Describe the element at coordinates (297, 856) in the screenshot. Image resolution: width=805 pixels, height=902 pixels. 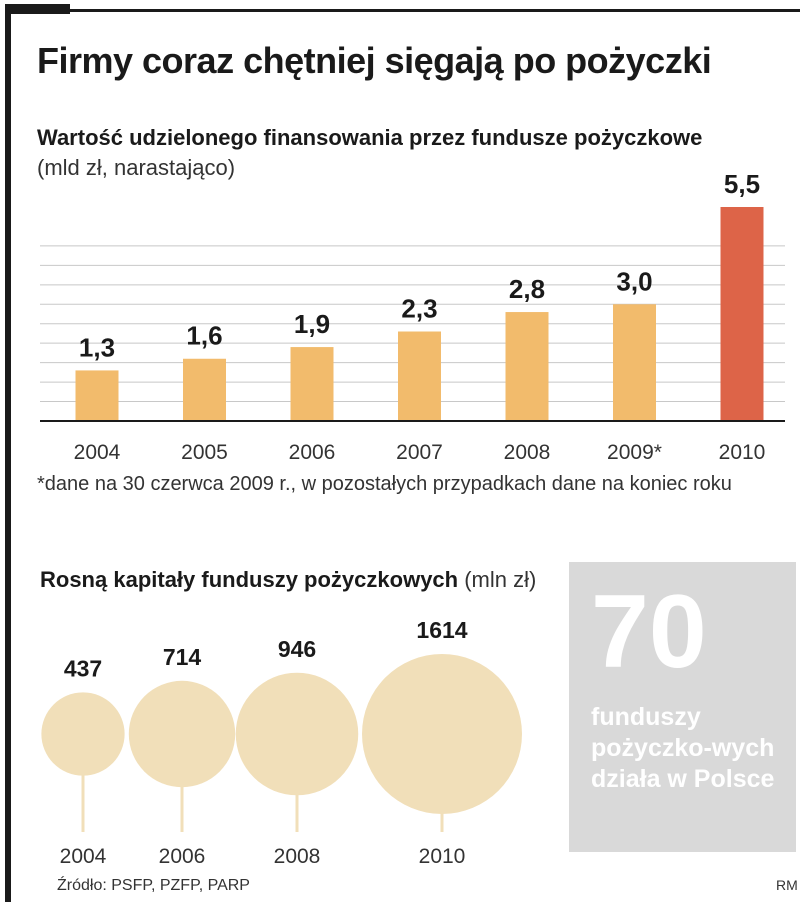
I see `bubble-year-label: 2008` at that location.